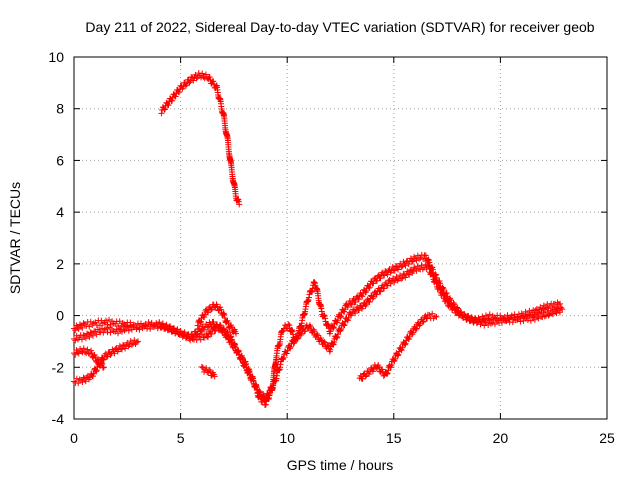 The image size is (640, 480). Describe the element at coordinates (58, 367) in the screenshot. I see `y-tick-label: -2` at that location.